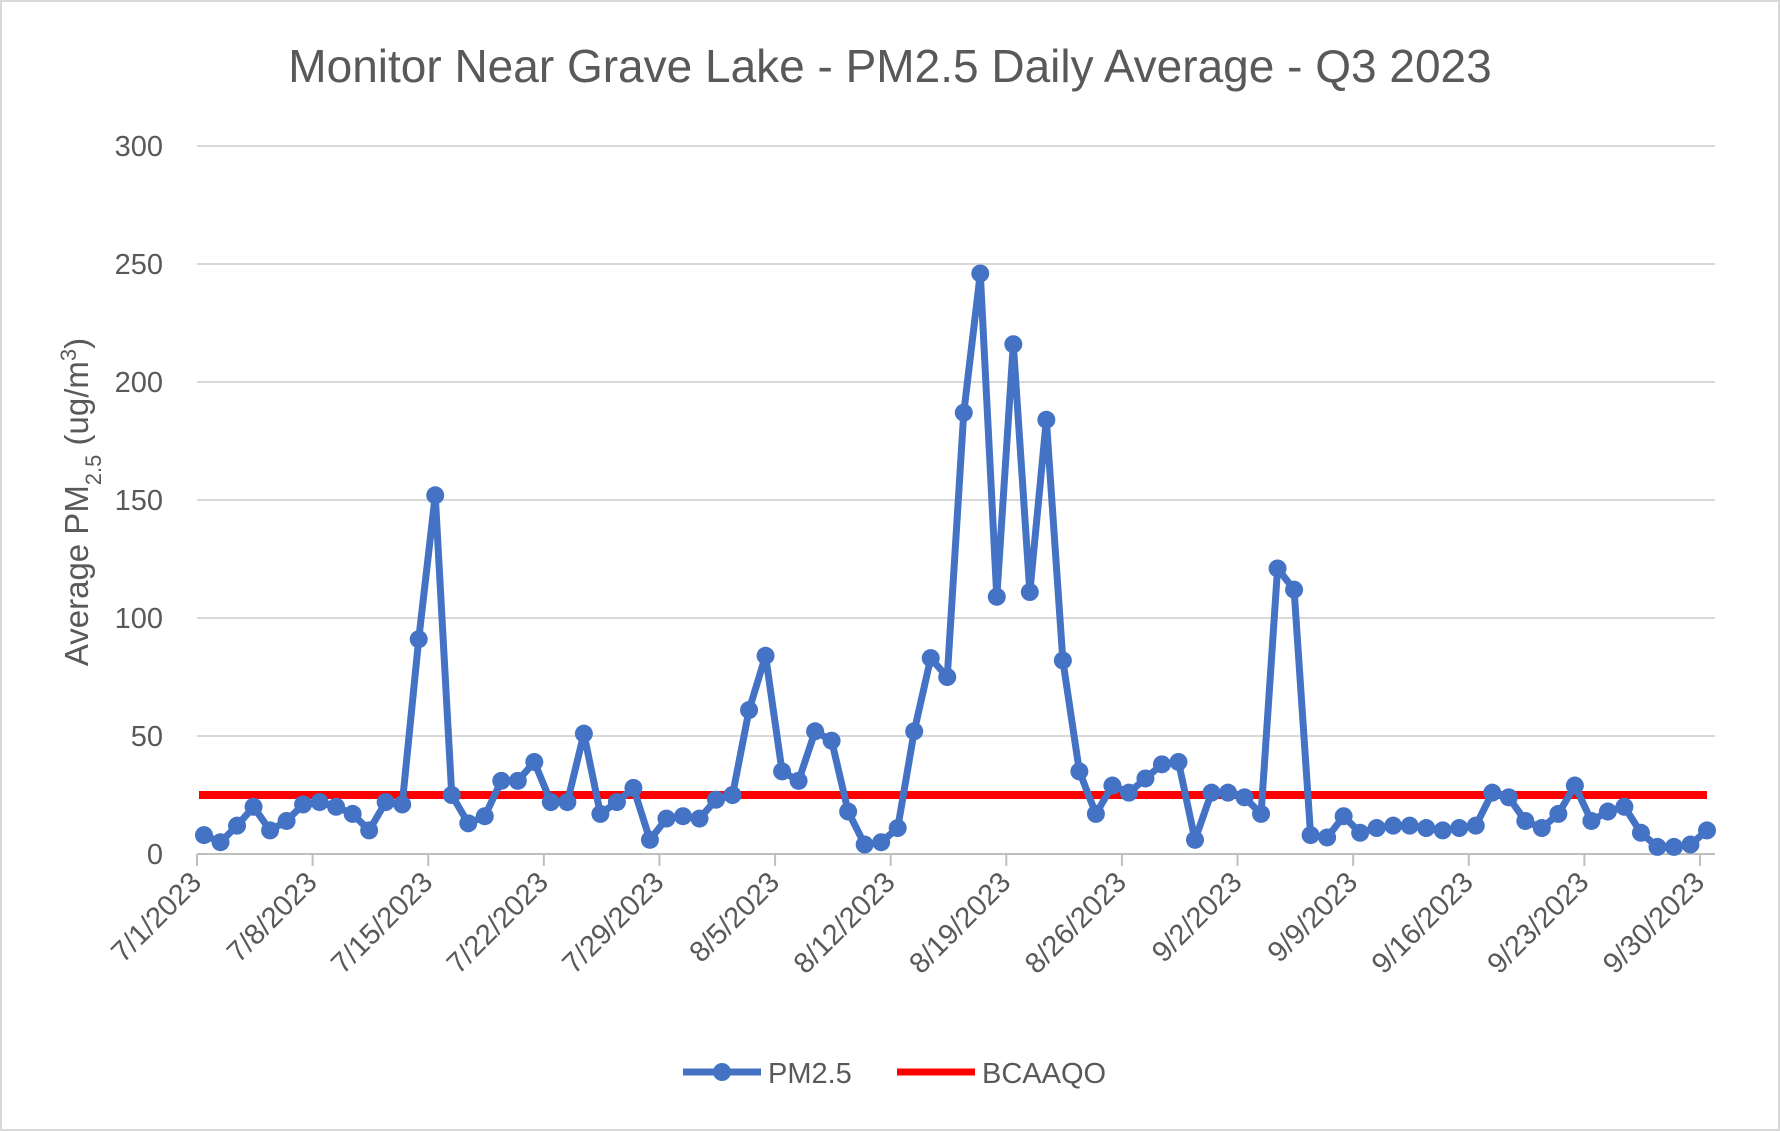 The width and height of the screenshot is (1780, 1131). I want to click on x-tick-label: 7/22/2023, so click(498, 923).